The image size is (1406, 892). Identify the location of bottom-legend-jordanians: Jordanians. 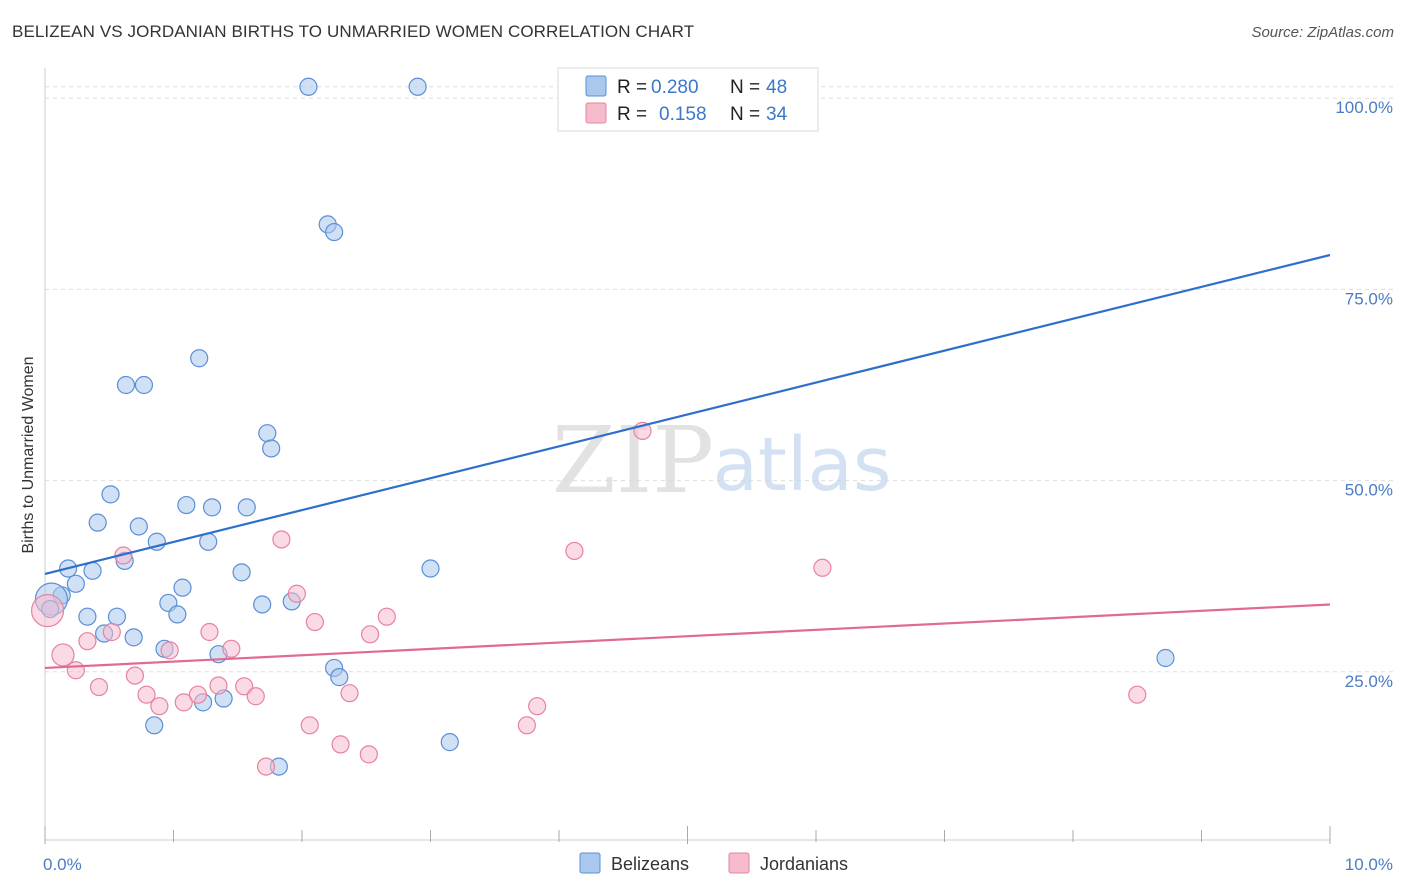
(804, 864).